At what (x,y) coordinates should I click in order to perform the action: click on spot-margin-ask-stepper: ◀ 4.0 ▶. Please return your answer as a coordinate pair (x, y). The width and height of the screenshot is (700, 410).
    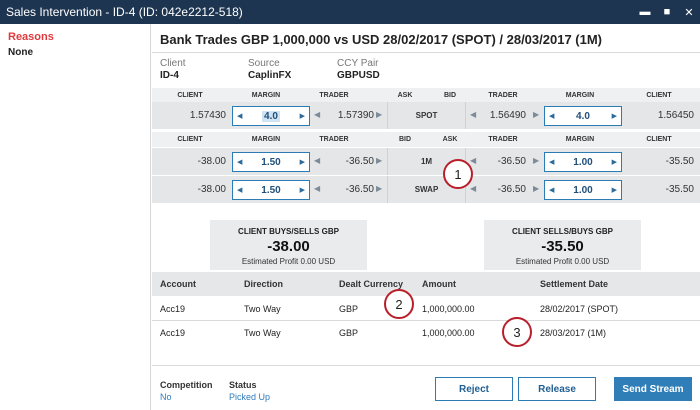
    Looking at the image, I should click on (271, 116).